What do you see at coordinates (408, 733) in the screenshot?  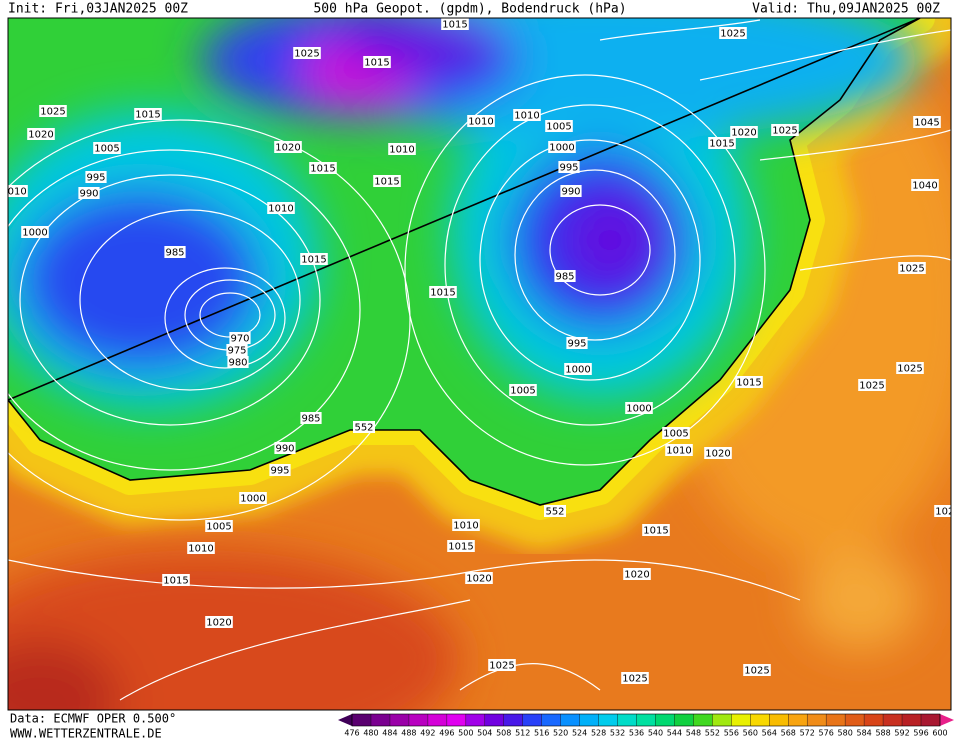 I see `colorbar-label: 488` at bounding box center [408, 733].